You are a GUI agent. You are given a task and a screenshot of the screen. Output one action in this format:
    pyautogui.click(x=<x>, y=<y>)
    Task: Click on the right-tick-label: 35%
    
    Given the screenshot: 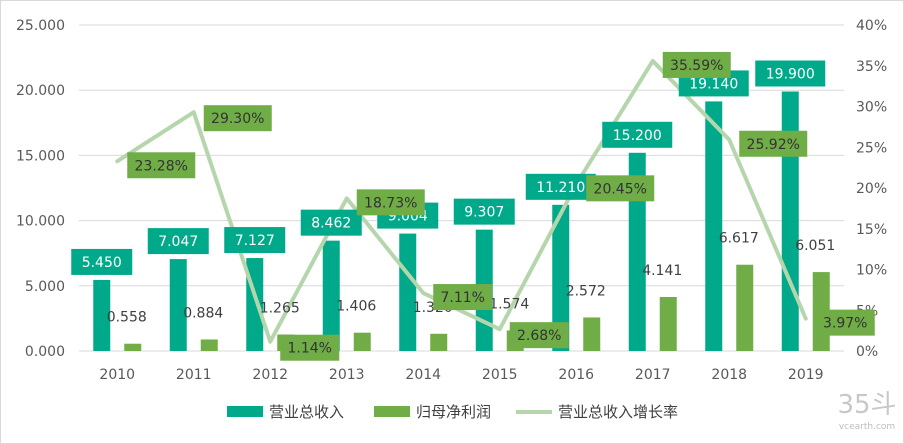 What is the action you would take?
    pyautogui.click(x=871, y=67)
    